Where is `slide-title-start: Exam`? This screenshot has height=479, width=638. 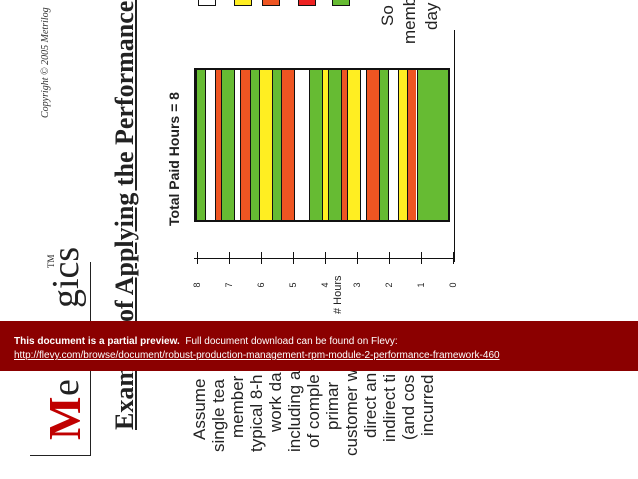 slide-title-start: Exam is located at coordinates (124, 397).